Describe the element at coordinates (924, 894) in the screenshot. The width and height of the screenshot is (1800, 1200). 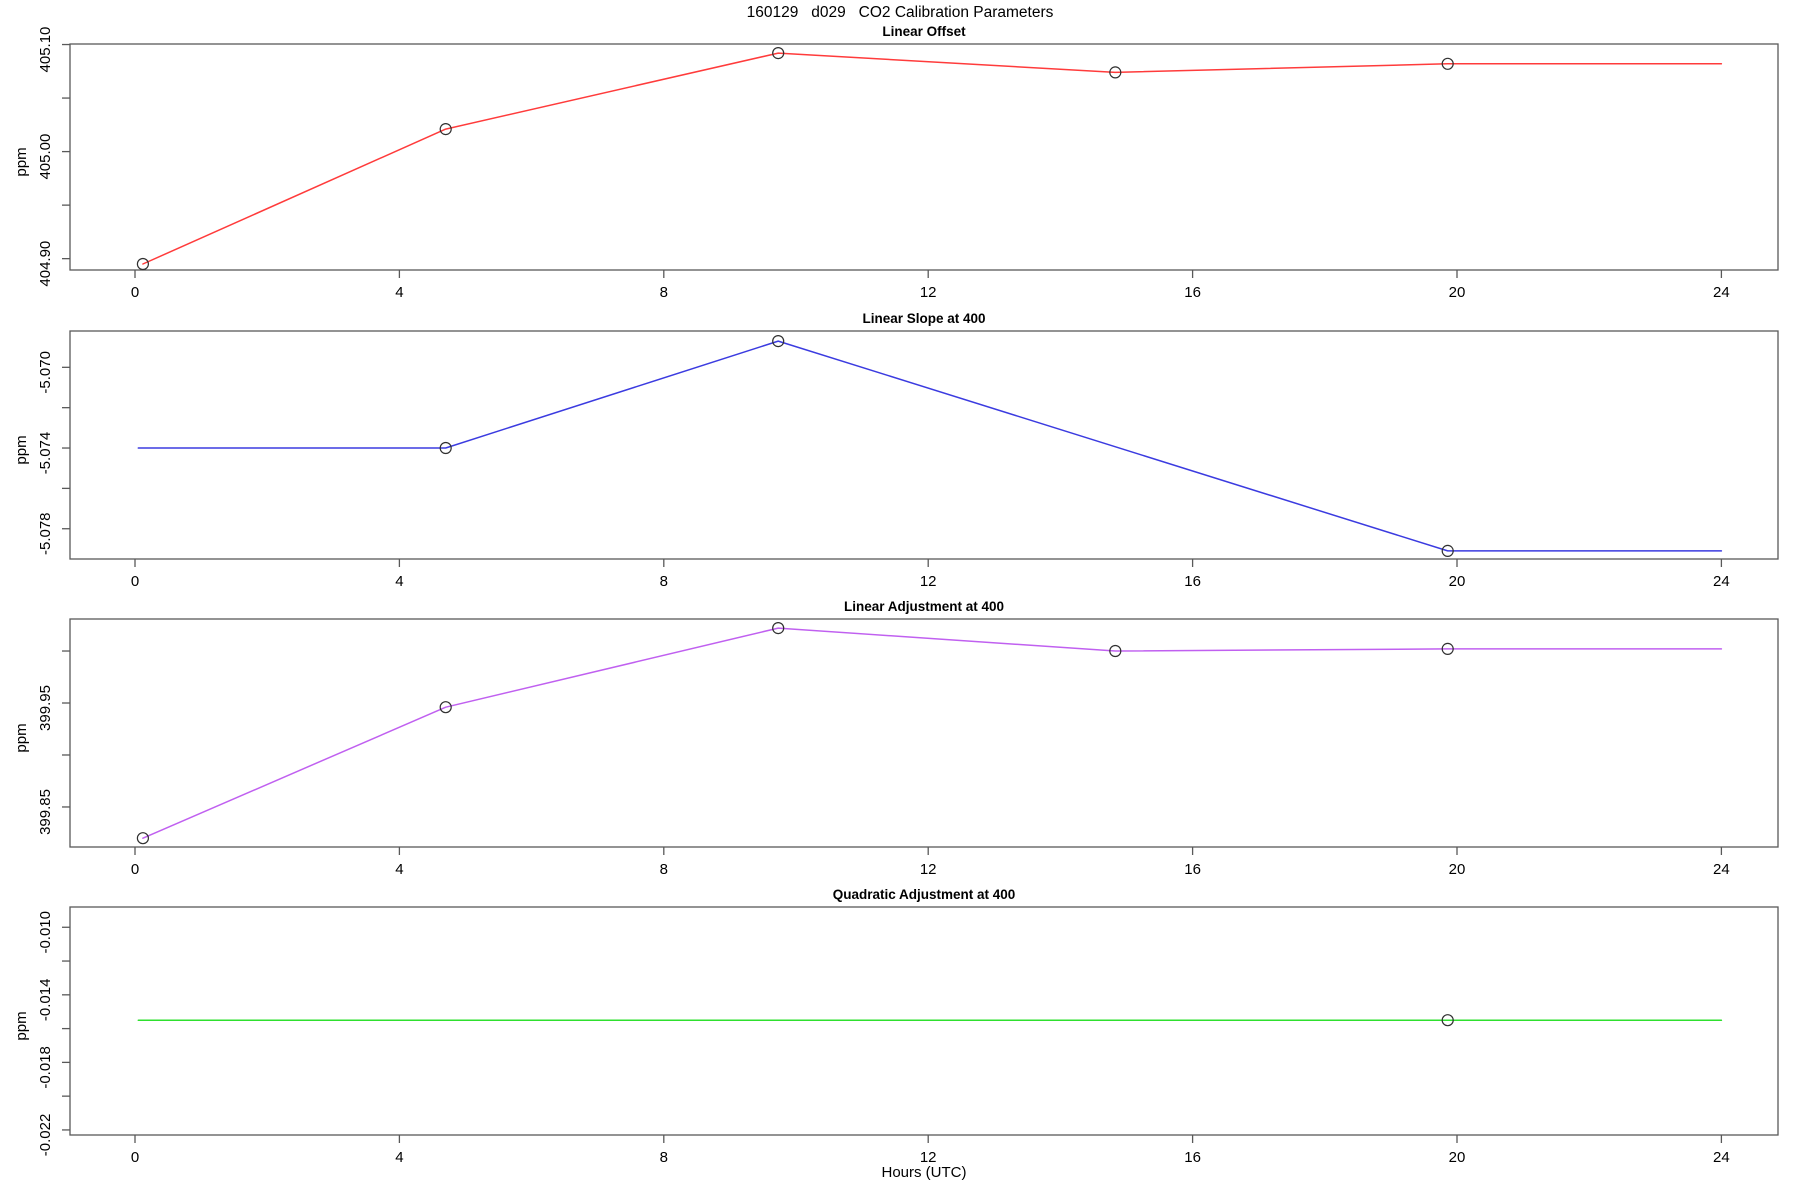
I see `panel-title-quadratic-adjustment-at-400: Quadratic Adjustment at 400` at that location.